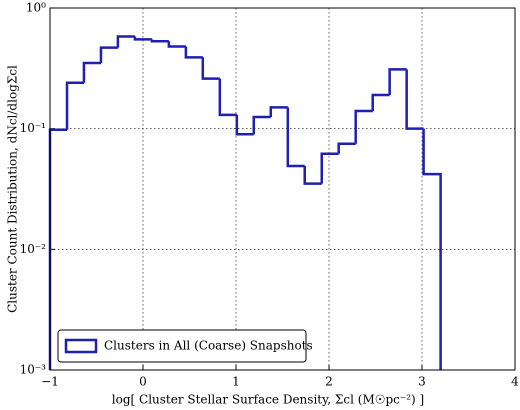 The height and width of the screenshot is (410, 520). I want to click on y-tick-label: 10⁻¹, so click(33, 128).